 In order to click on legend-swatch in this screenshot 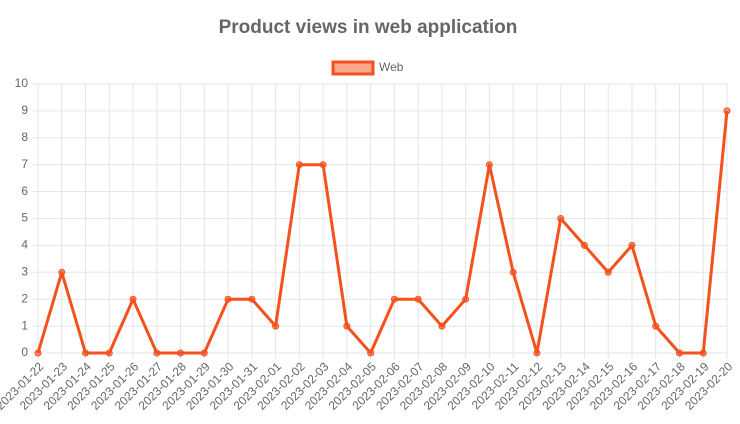, I will do `click(353, 68)`.